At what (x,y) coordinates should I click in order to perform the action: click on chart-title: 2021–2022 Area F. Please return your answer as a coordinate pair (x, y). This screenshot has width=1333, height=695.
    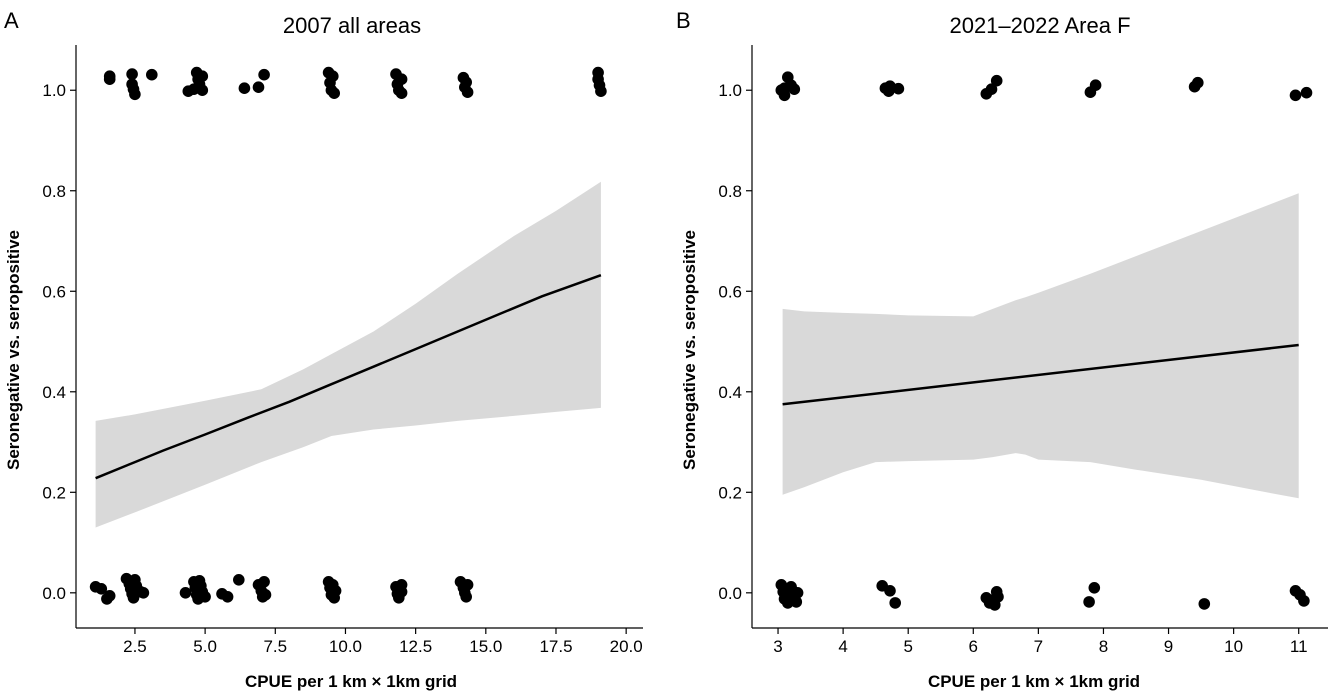
    Looking at the image, I should click on (1039, 25).